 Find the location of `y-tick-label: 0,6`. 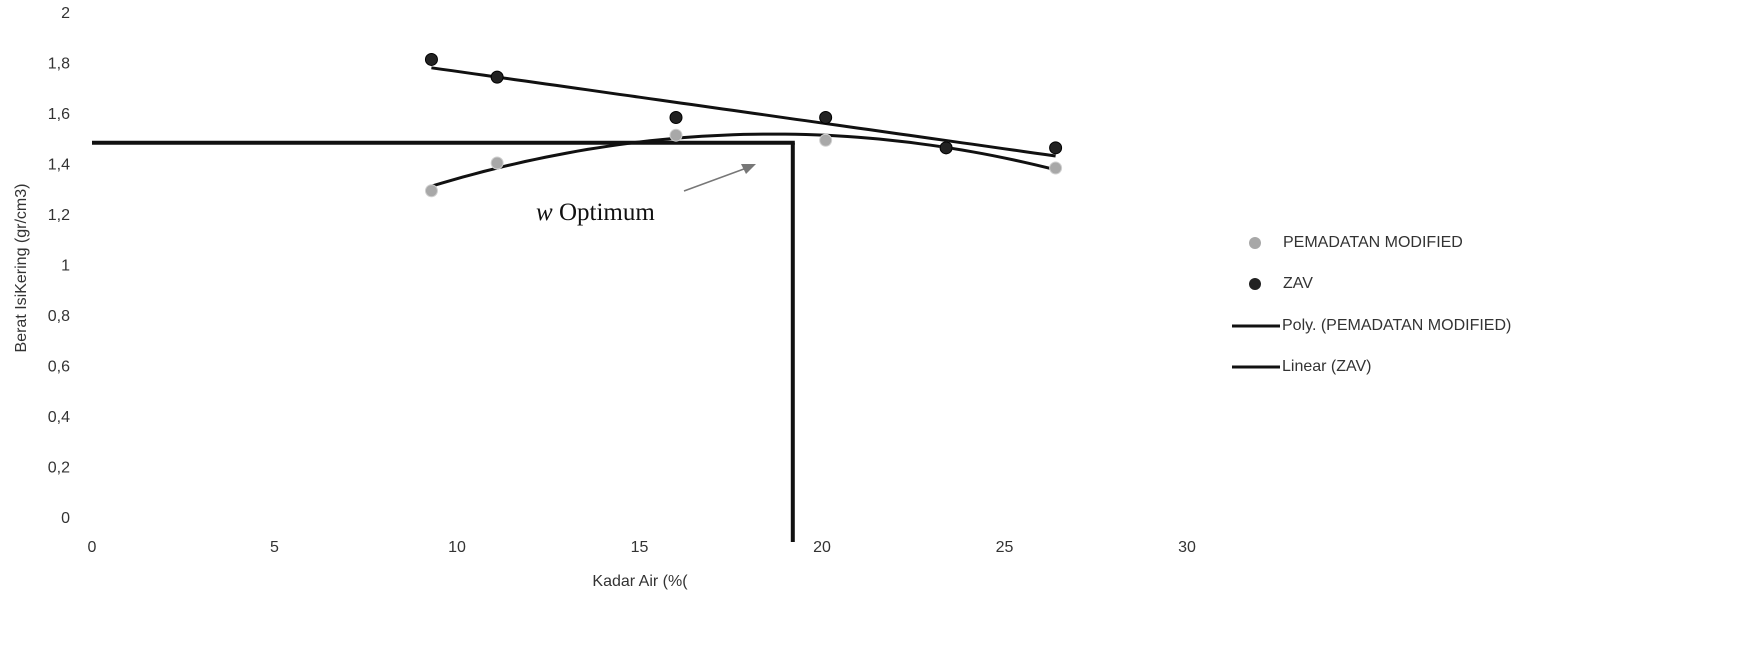

y-tick-label: 0,6 is located at coordinates (59, 367).